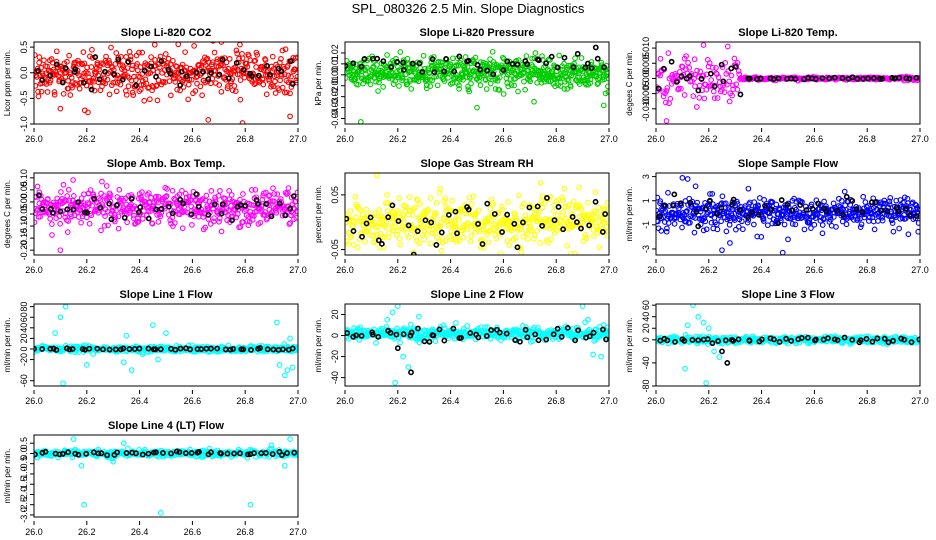 This screenshot has width=936, height=540. I want to click on y-tick-label: -0.02, so click(335, 96).